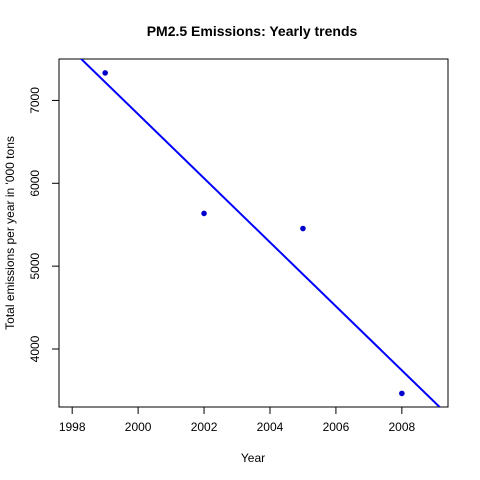  Describe the element at coordinates (237, 420) in the screenshot. I see `x-axis: 1998 2000 2002 2004 2006 2008` at that location.